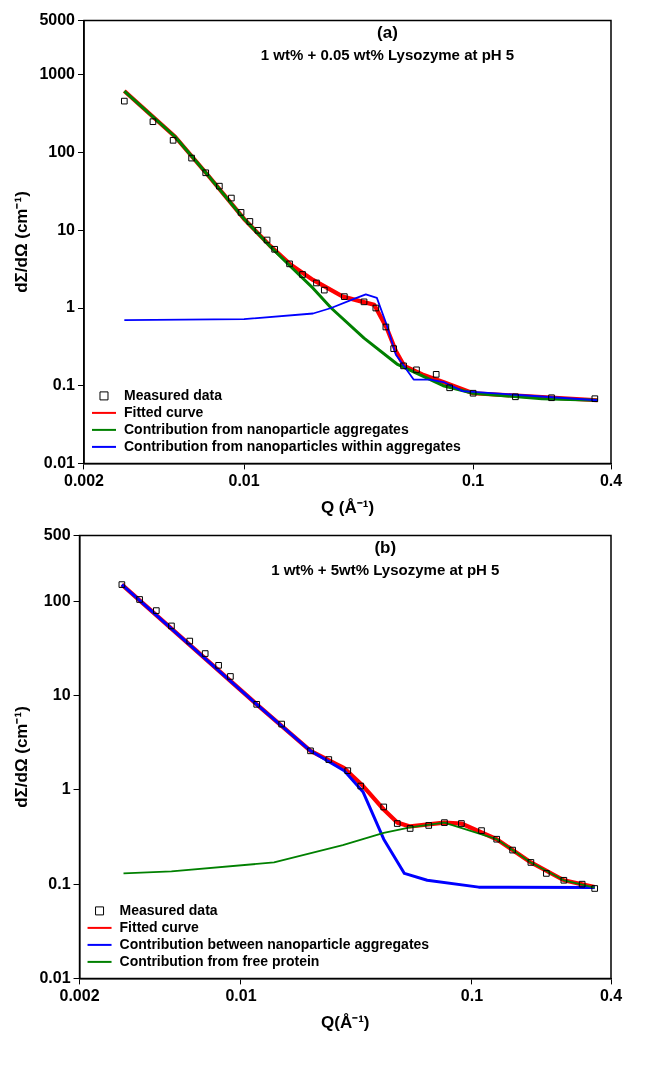 Image resolution: width=646 pixels, height=1070 pixels. Describe the element at coordinates (385, 547) in the screenshot. I see `chart-title: (b)` at that location.